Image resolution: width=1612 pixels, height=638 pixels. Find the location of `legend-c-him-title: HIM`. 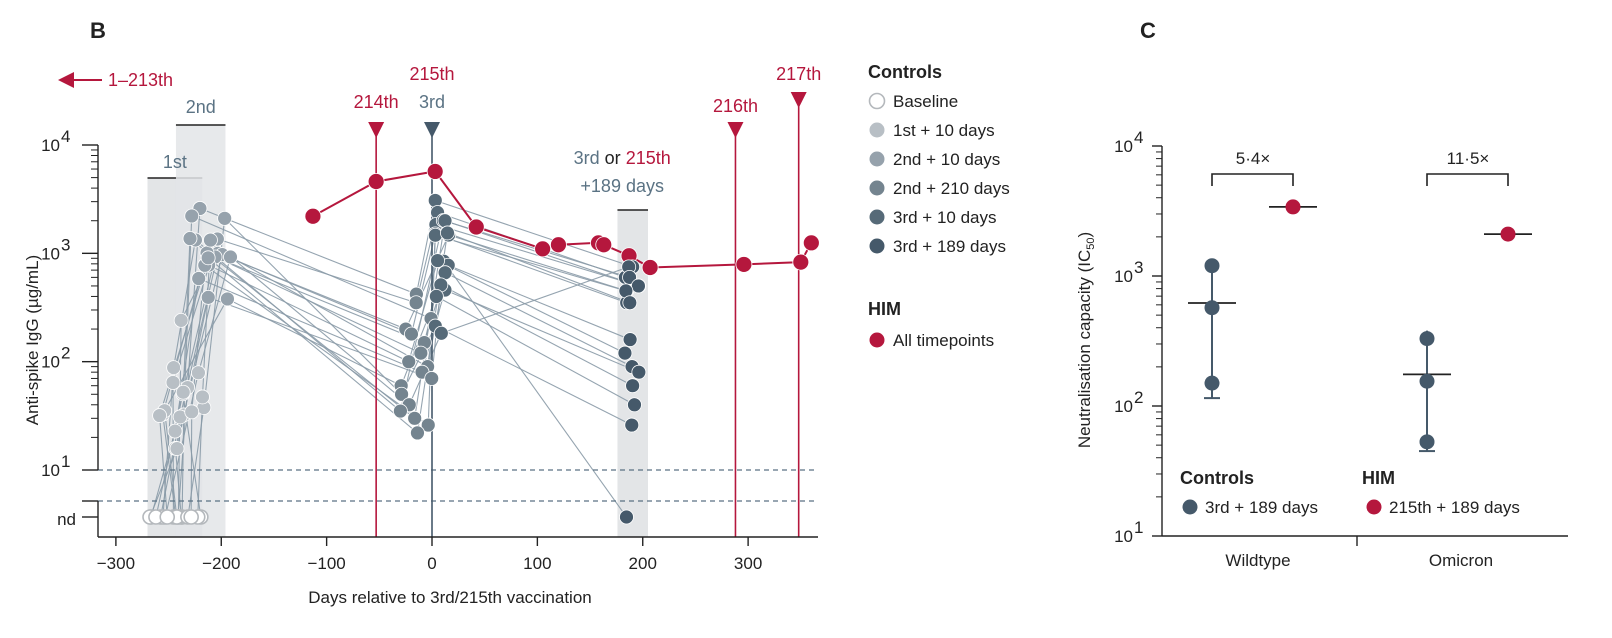

legend-c-him-title: HIM is located at coordinates (1378, 478).